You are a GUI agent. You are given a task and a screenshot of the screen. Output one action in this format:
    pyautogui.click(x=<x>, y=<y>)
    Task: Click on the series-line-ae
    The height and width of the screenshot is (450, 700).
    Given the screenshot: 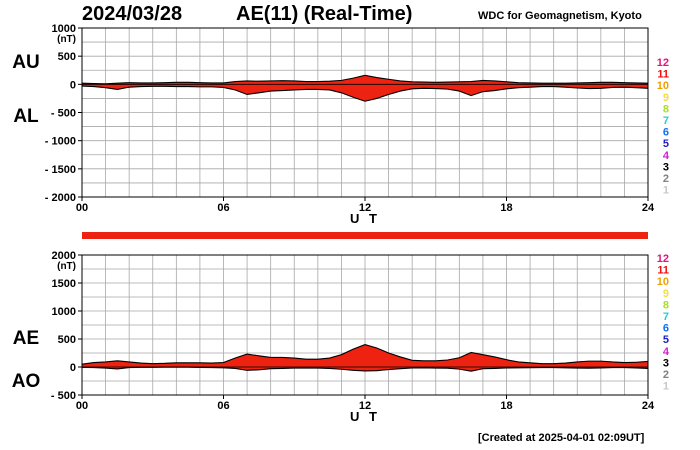 What is the action you would take?
    pyautogui.click(x=365, y=354)
    